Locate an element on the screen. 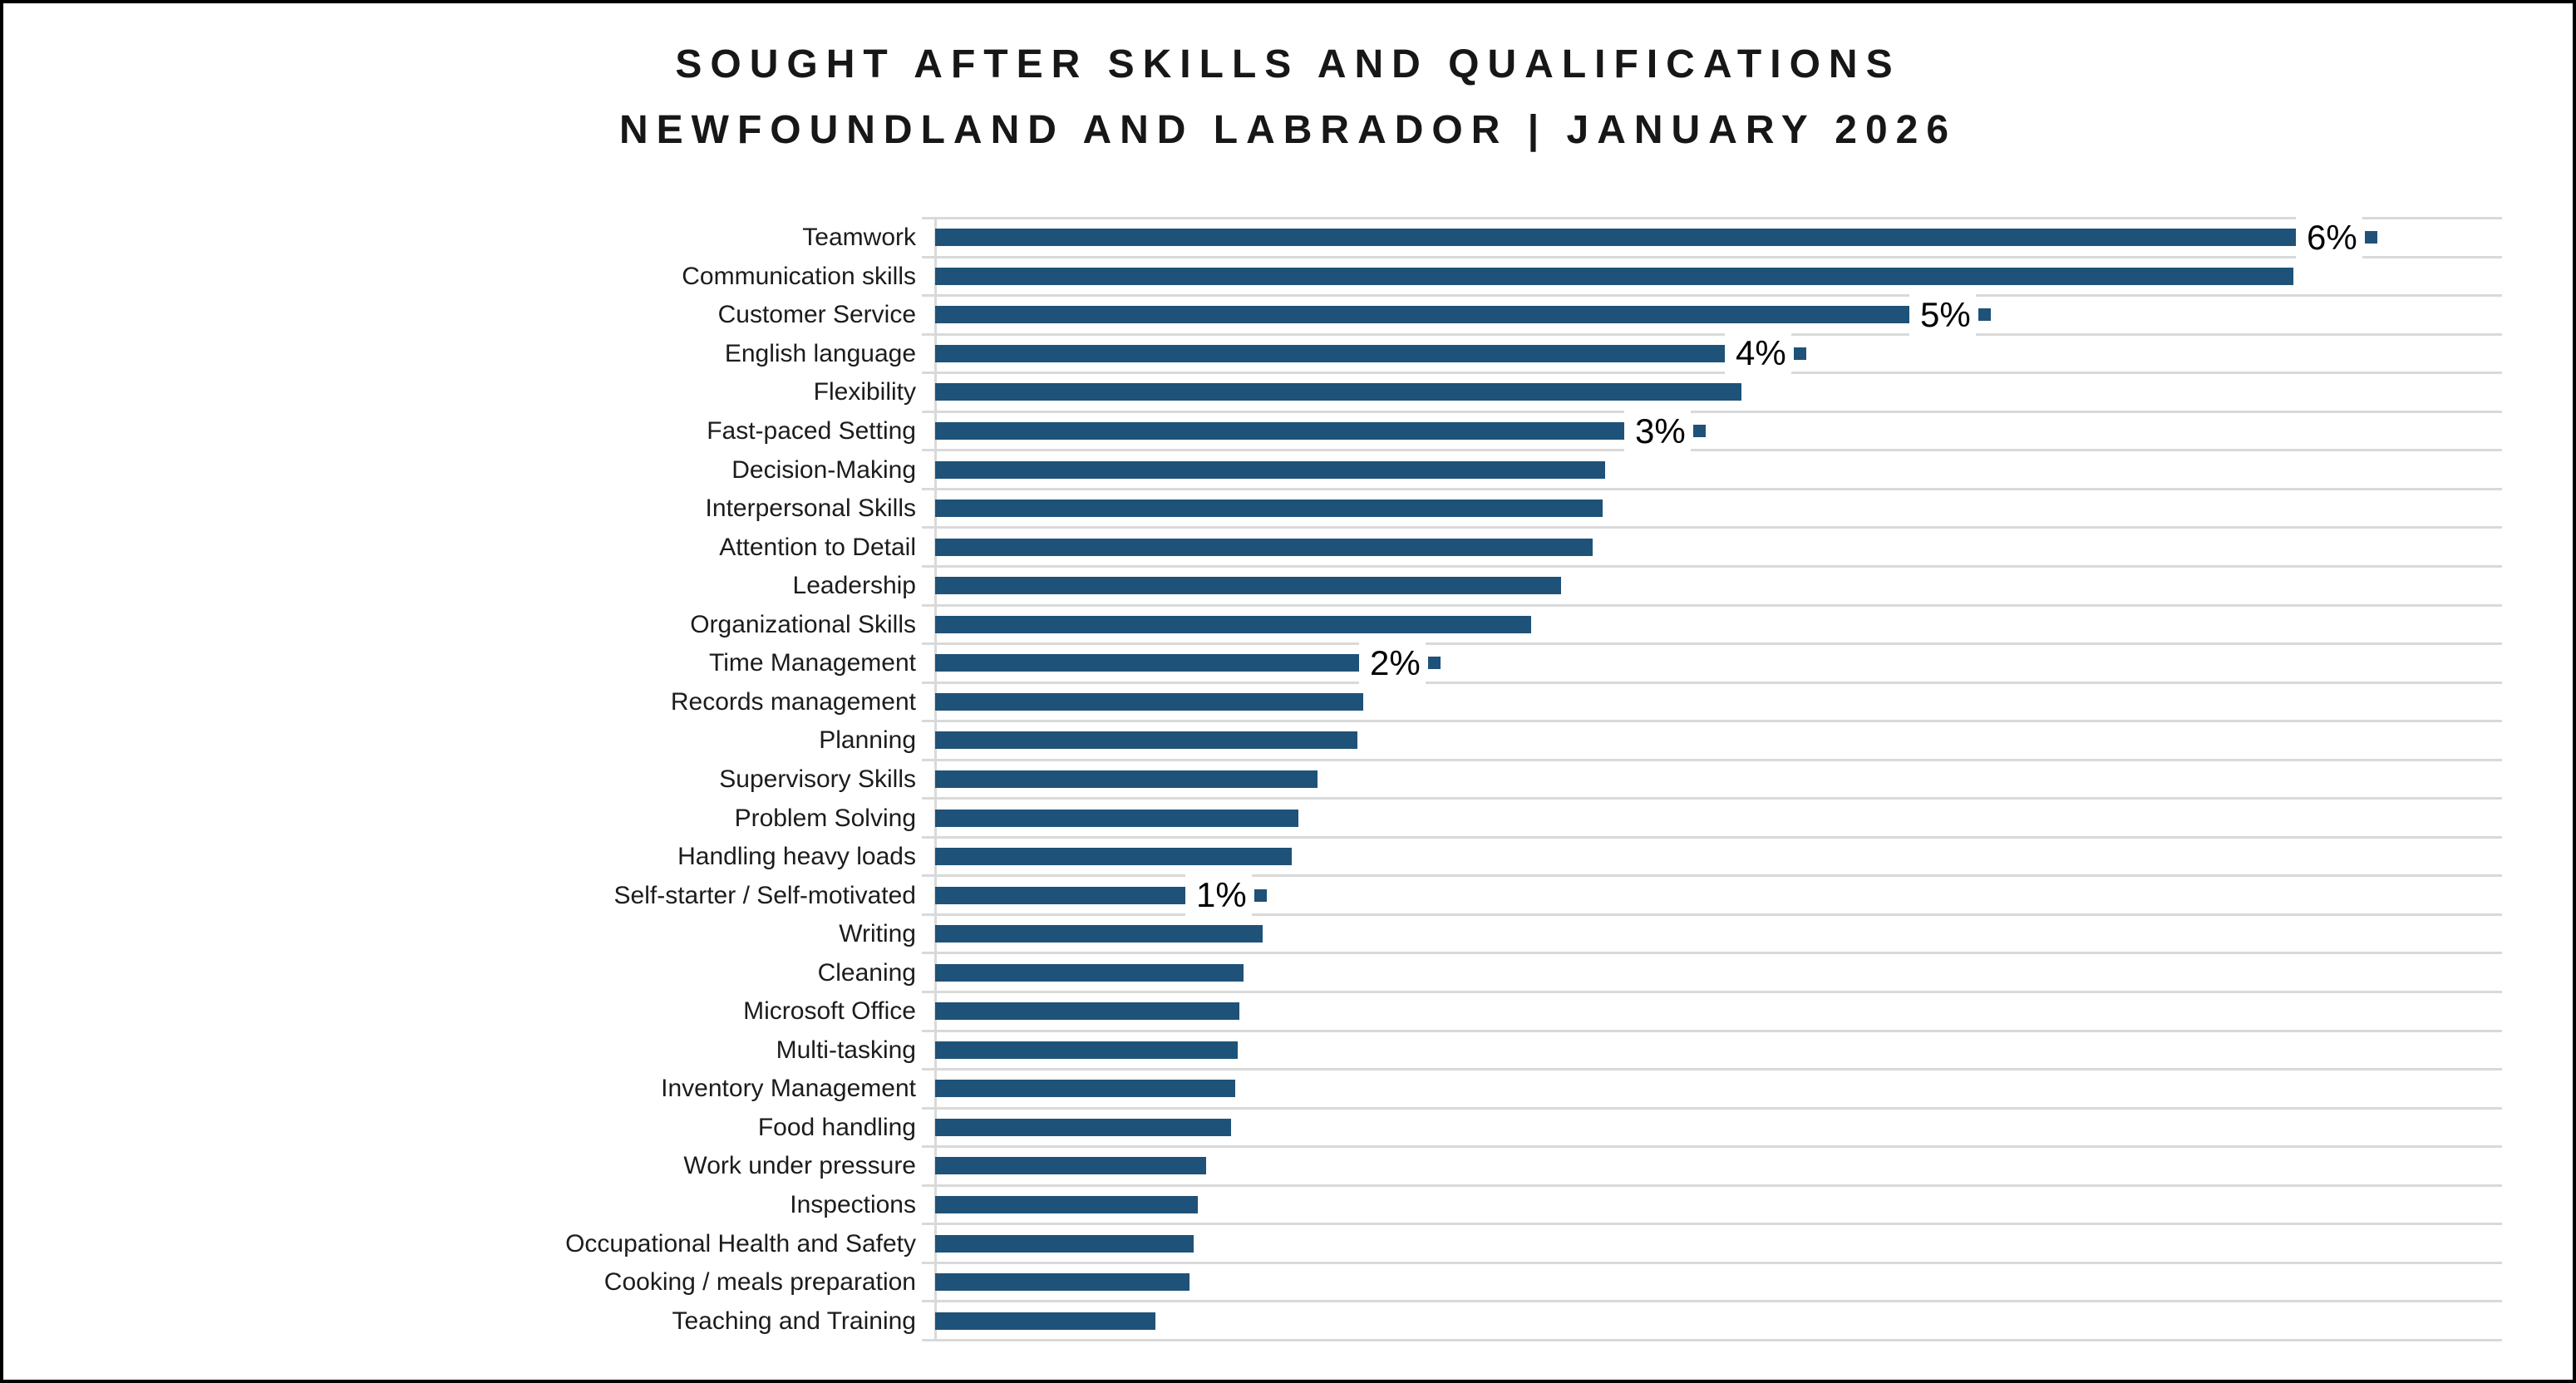 The height and width of the screenshot is (1383, 2576). category-label: Food handling is located at coordinates (836, 1127).